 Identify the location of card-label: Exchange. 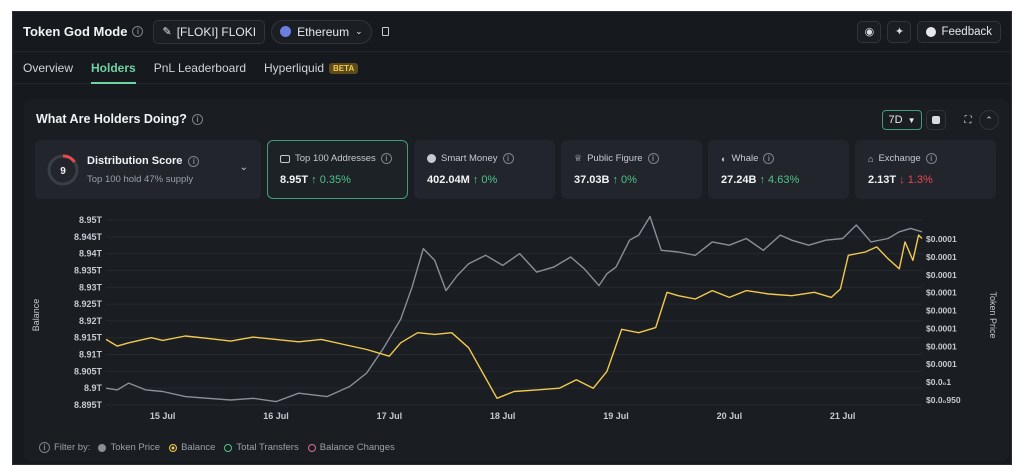
(899, 158).